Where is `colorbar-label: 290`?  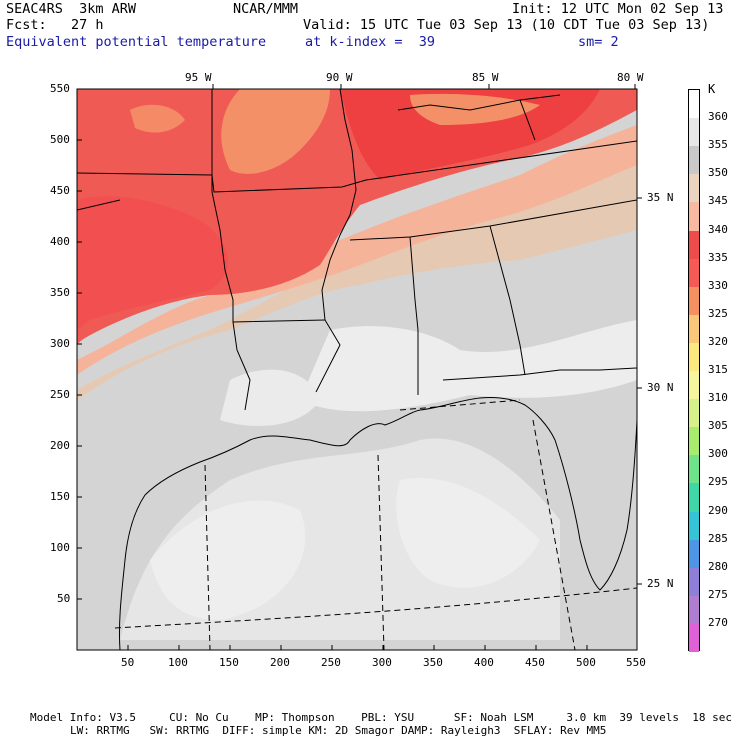 colorbar-label: 290 is located at coordinates (718, 510).